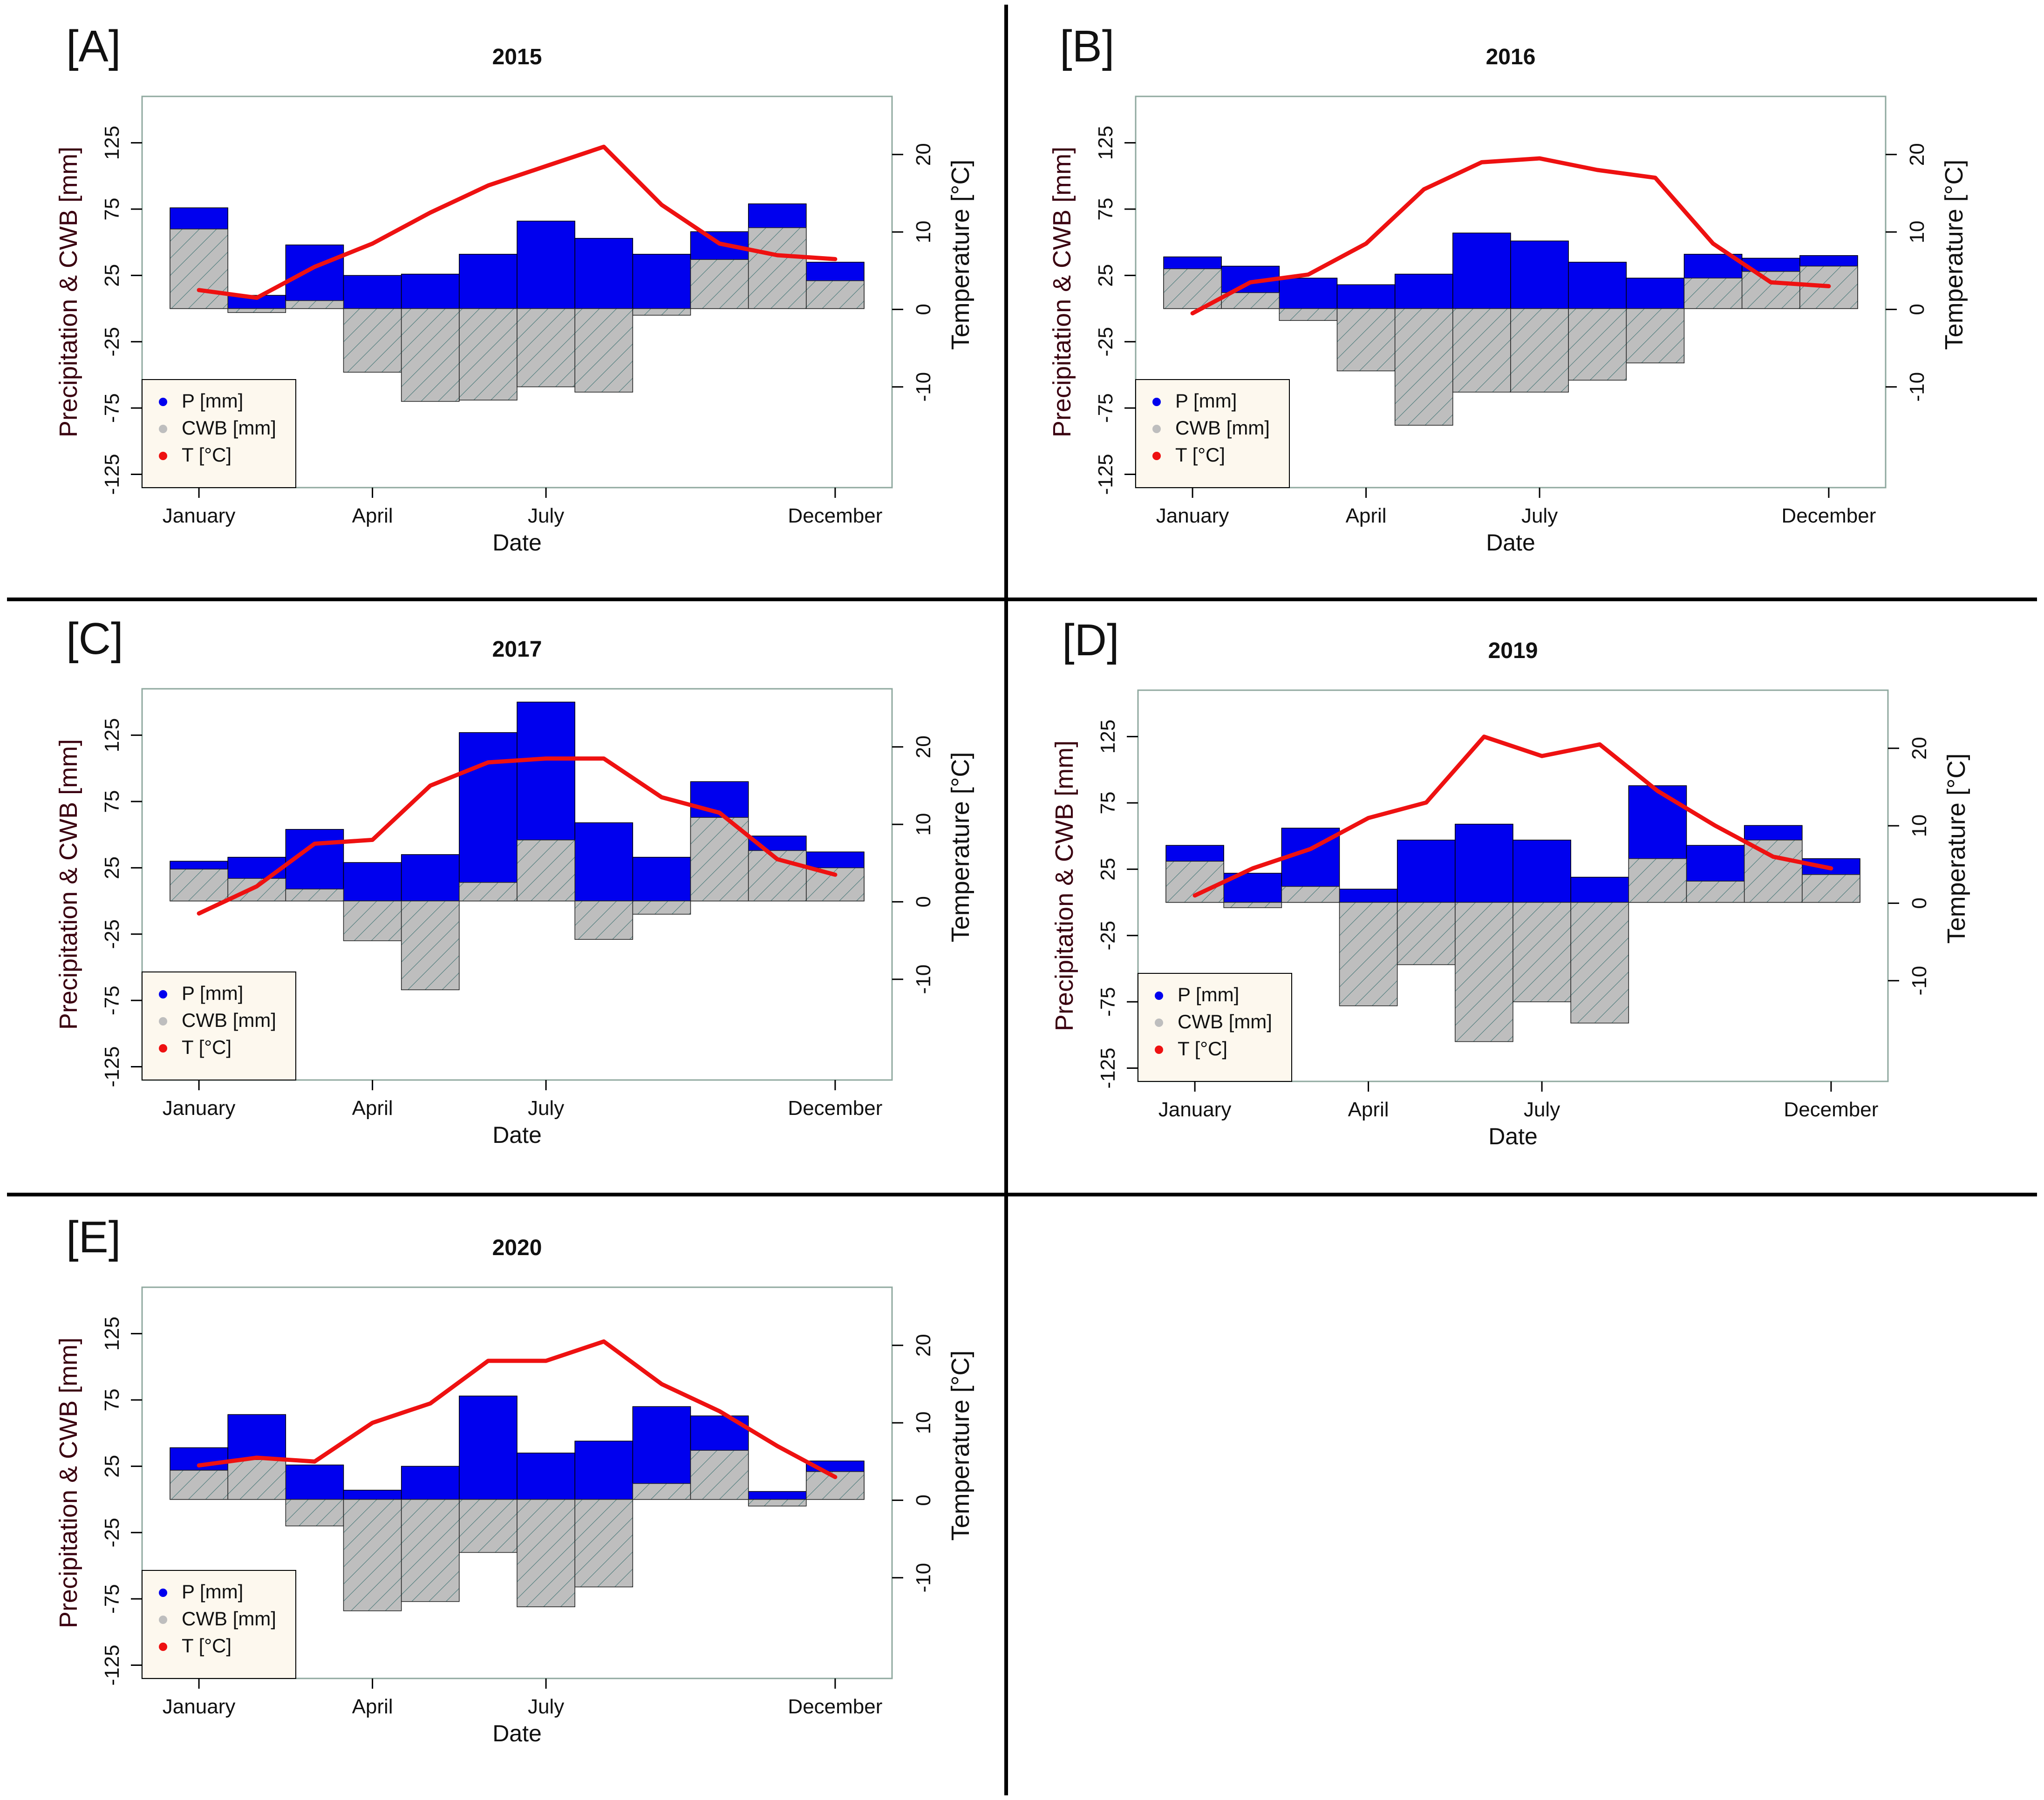 The width and height of the screenshot is (2044, 1800). Describe the element at coordinates (960, 1446) in the screenshot. I see `y2-axis-title: Temperature [°C]` at that location.